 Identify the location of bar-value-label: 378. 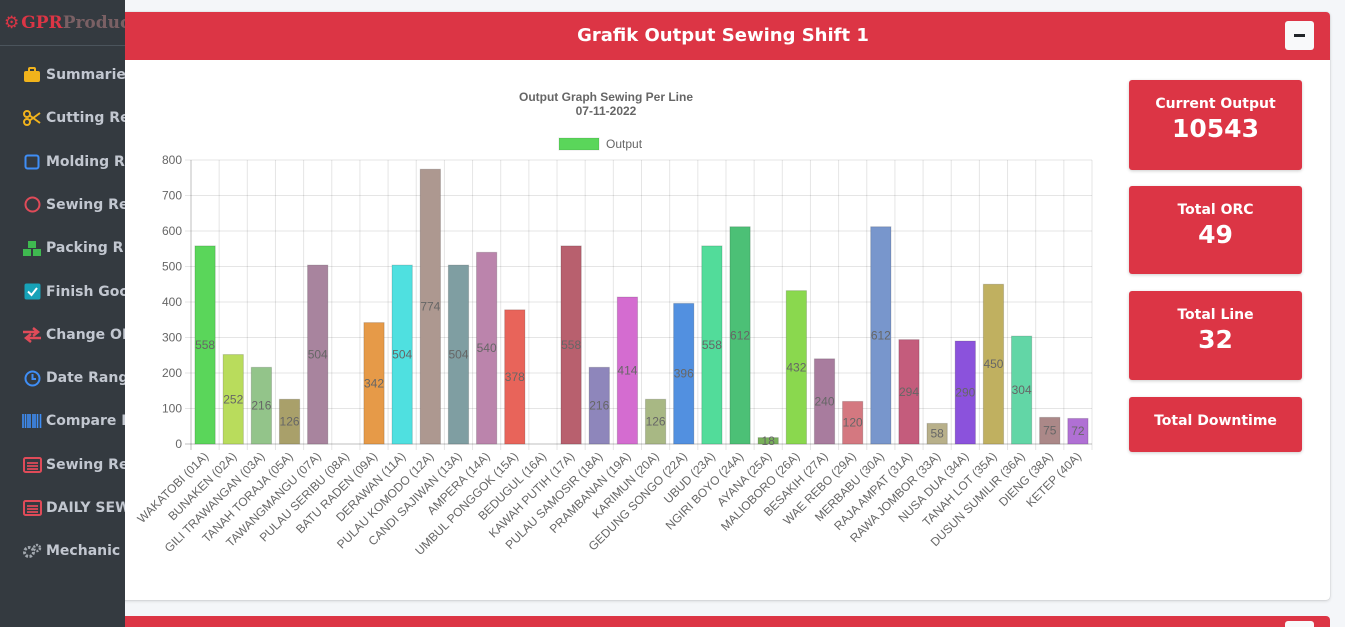
(515, 377).